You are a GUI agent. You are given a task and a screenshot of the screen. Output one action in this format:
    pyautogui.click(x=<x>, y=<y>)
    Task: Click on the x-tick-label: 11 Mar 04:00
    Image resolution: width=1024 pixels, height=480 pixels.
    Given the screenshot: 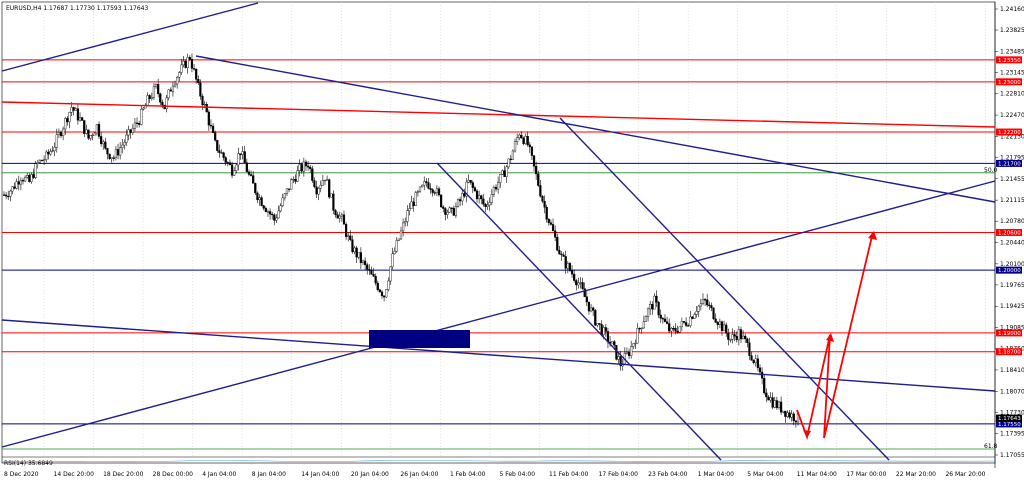 What is the action you would take?
    pyautogui.click(x=817, y=474)
    